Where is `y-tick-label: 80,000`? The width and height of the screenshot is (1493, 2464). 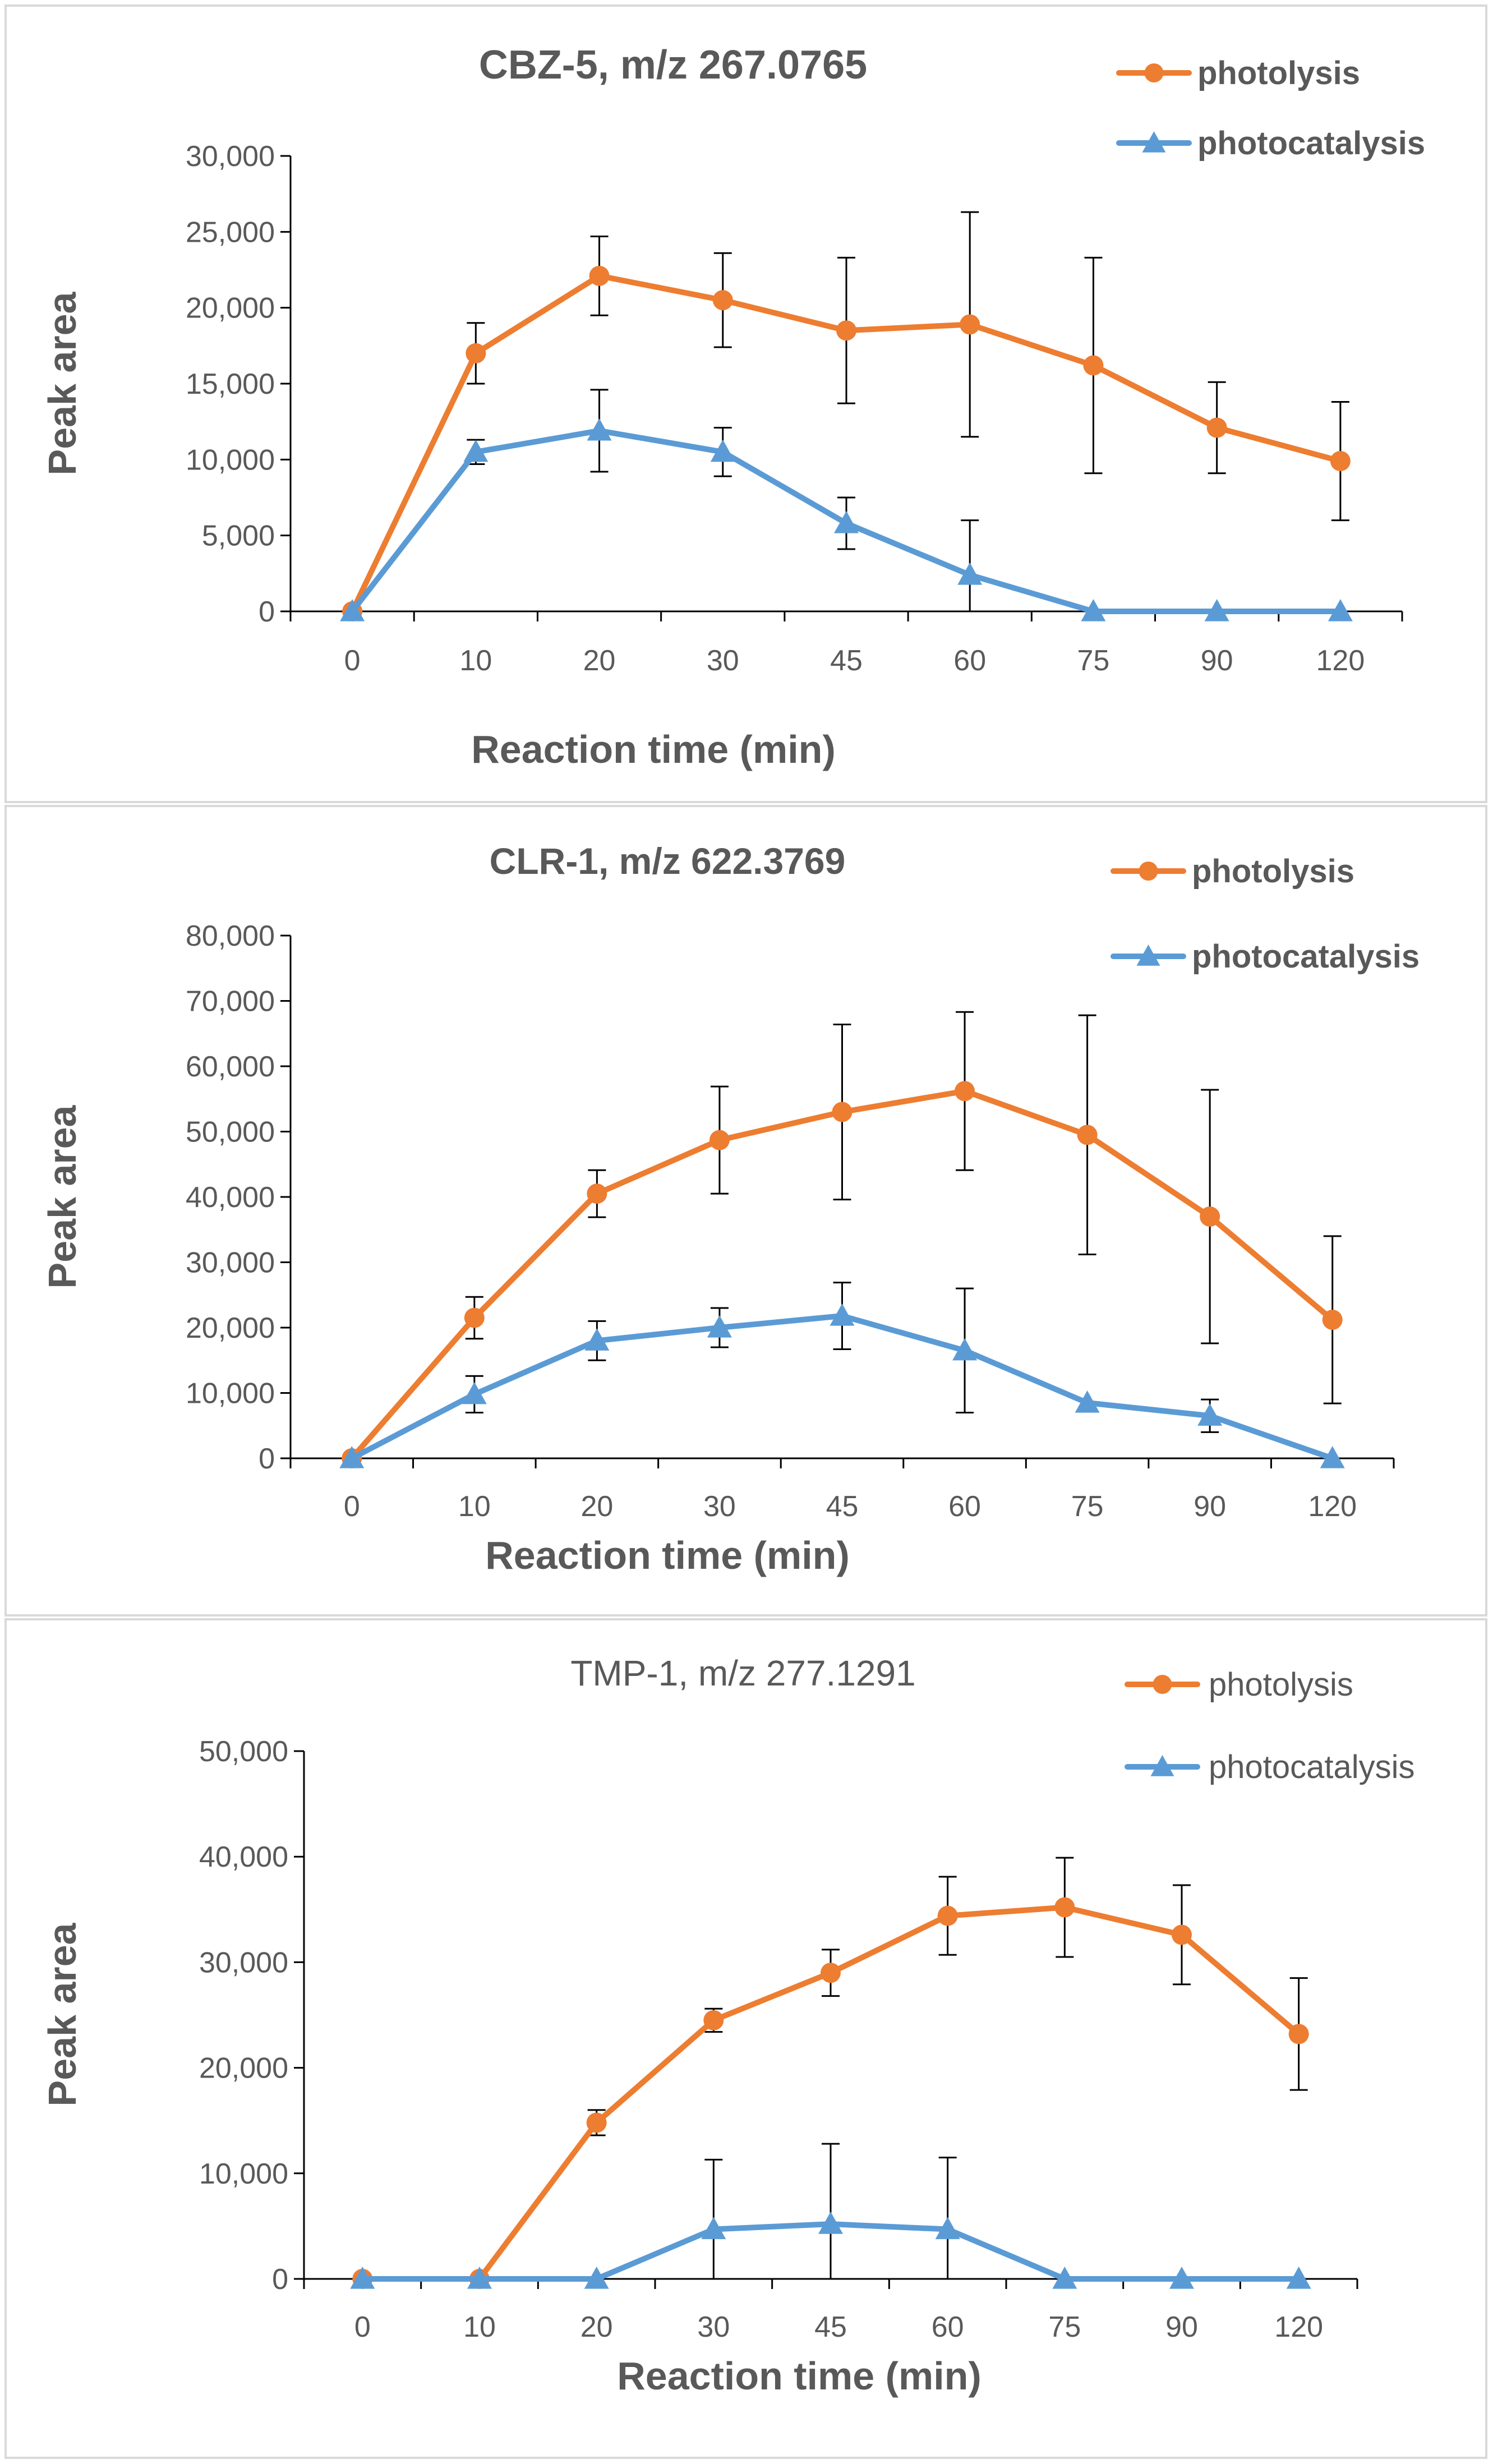
y-tick-label: 80,000 is located at coordinates (230, 936).